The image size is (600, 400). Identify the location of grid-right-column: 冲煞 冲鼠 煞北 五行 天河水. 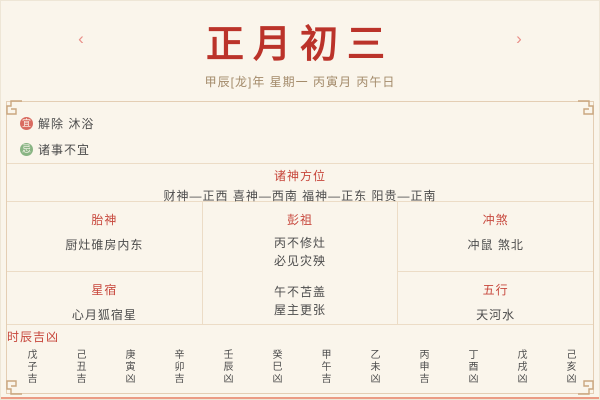
(496, 263).